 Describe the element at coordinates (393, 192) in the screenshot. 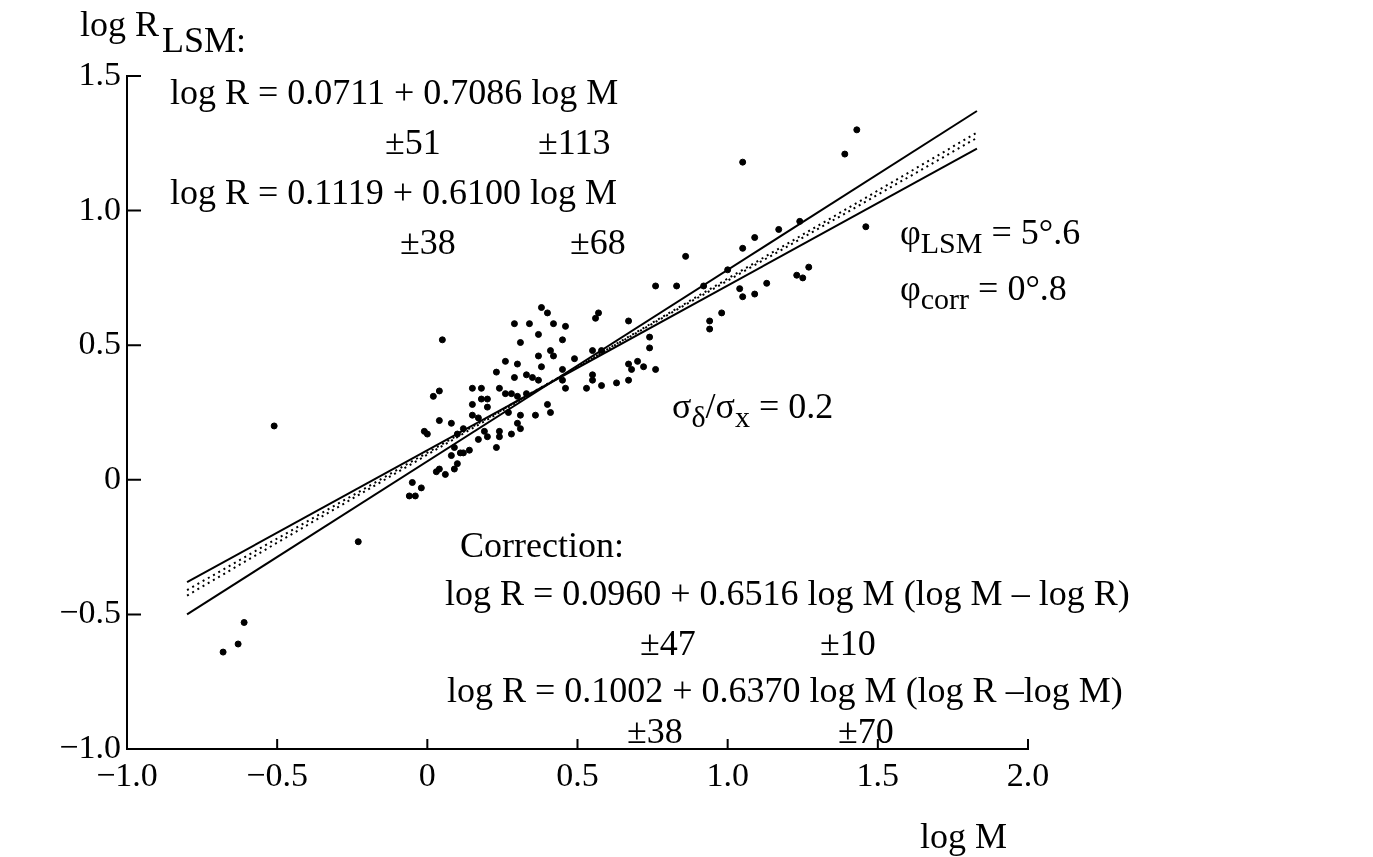

I see `annotation: log R = 0.1119 + 0.6100 log M` at that location.